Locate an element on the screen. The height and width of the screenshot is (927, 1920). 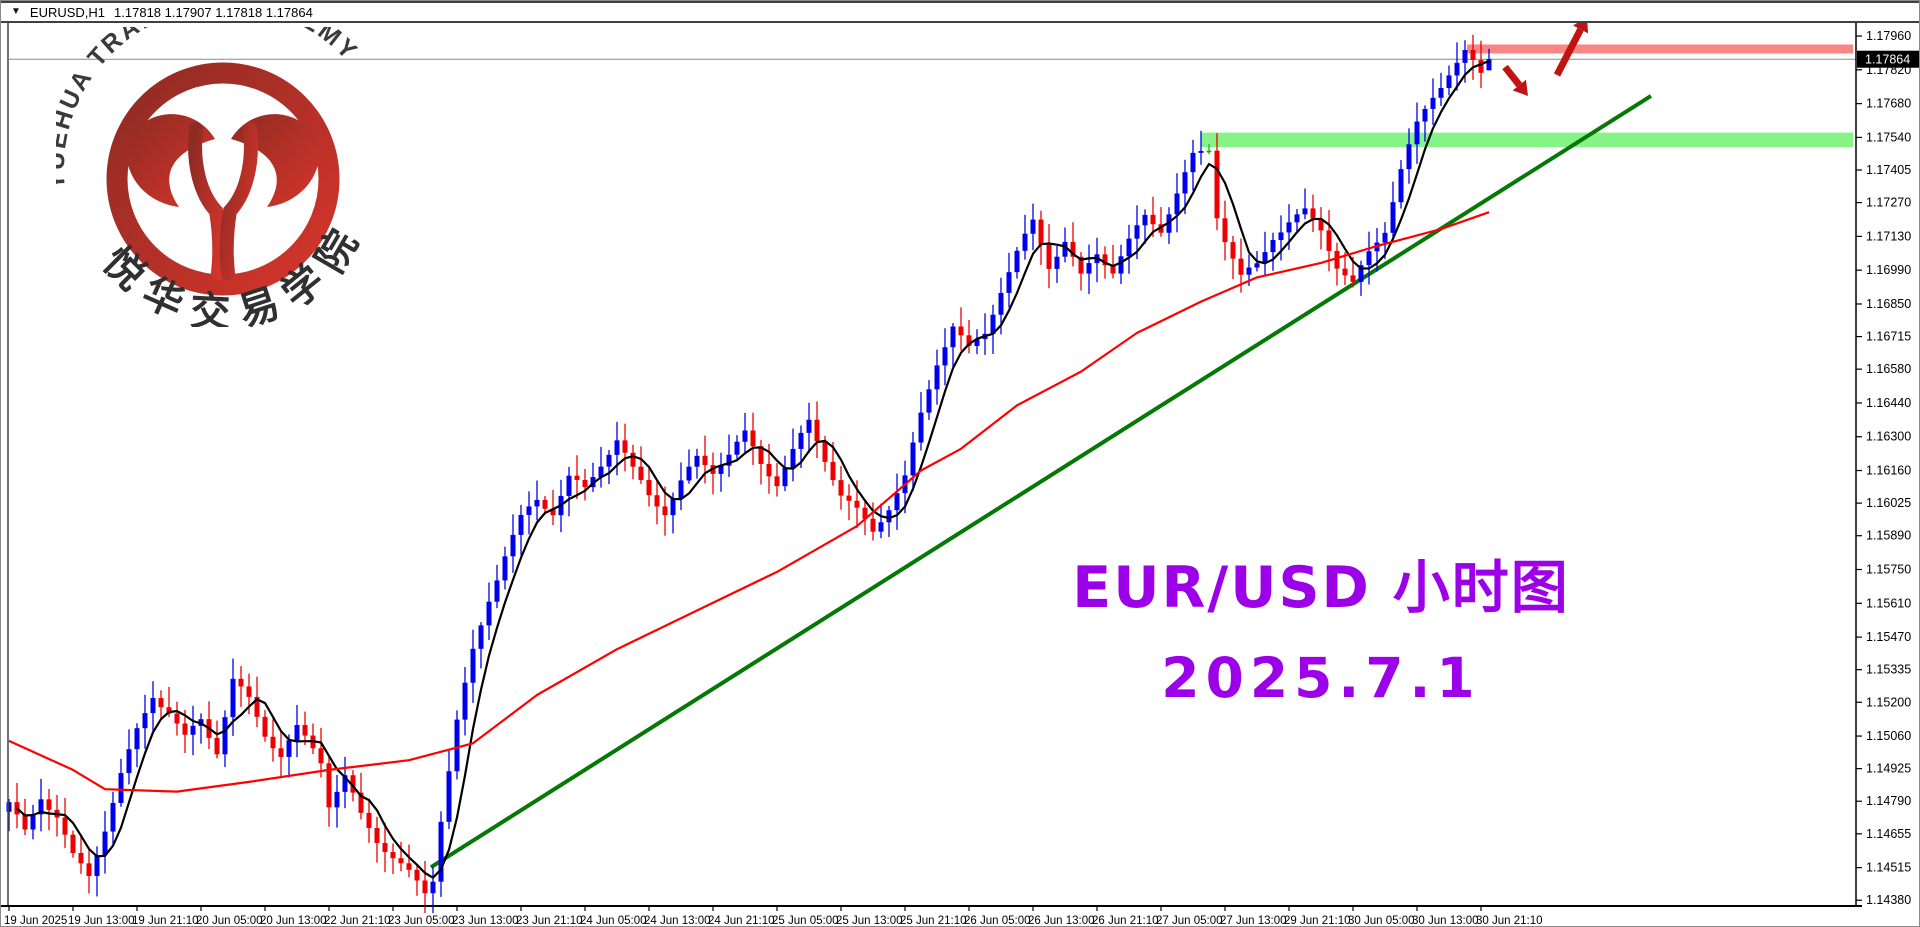
price-tick-label: 1.17540 is located at coordinates (1888, 137).